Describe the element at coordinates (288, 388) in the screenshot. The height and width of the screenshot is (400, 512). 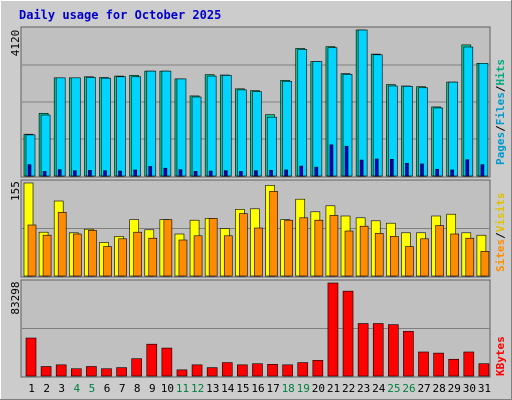
I see `day-label-18: 18` at that location.